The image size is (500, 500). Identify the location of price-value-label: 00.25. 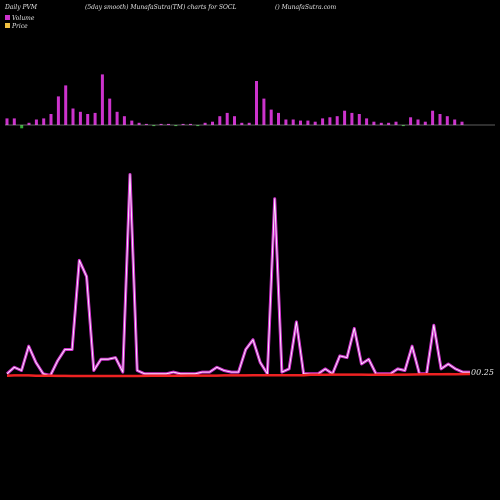
(482, 372).